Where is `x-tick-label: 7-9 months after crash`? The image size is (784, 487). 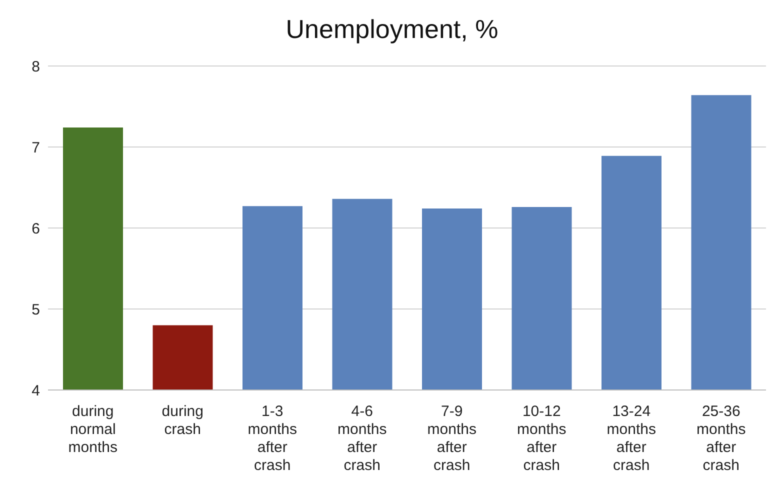
x-tick-label: 7-9 months after crash is located at coordinates (451, 438).